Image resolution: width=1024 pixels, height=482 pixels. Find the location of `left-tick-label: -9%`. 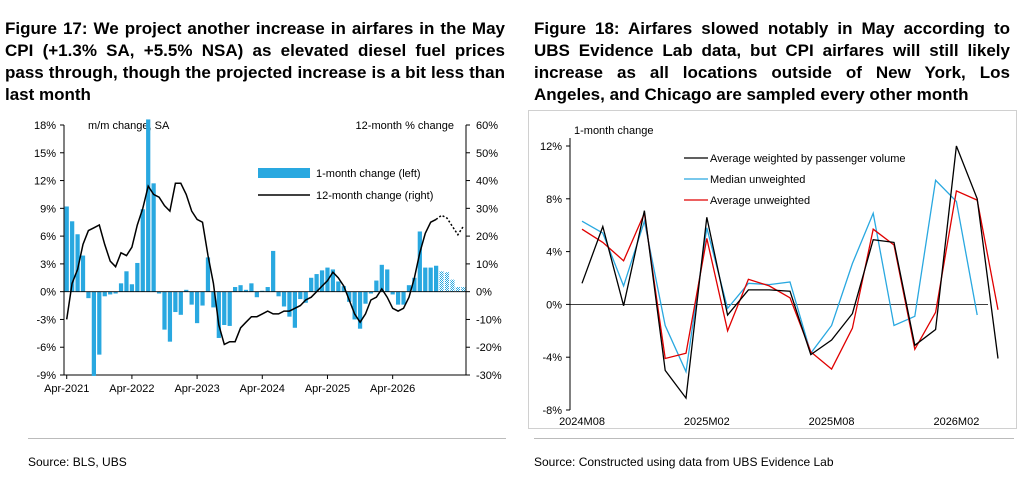

left-tick-label: -9% is located at coordinates (46, 376).